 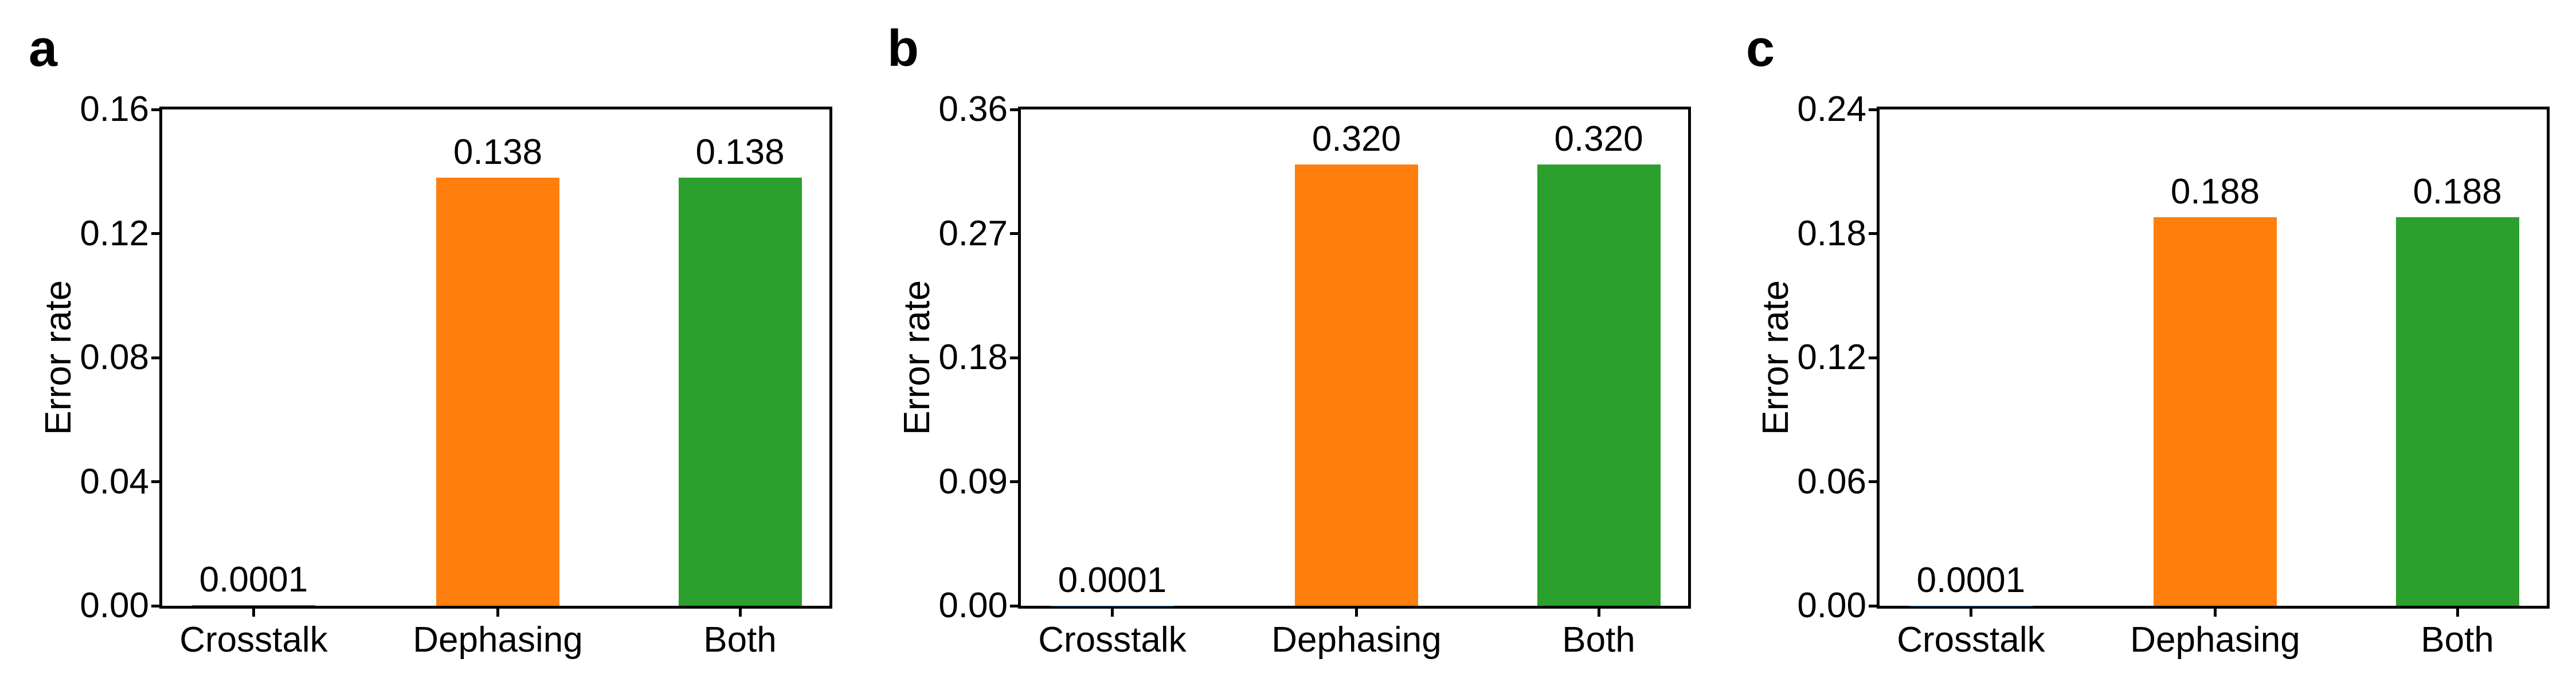 I want to click on y-tick-label: 0.16, so click(x=114, y=109).